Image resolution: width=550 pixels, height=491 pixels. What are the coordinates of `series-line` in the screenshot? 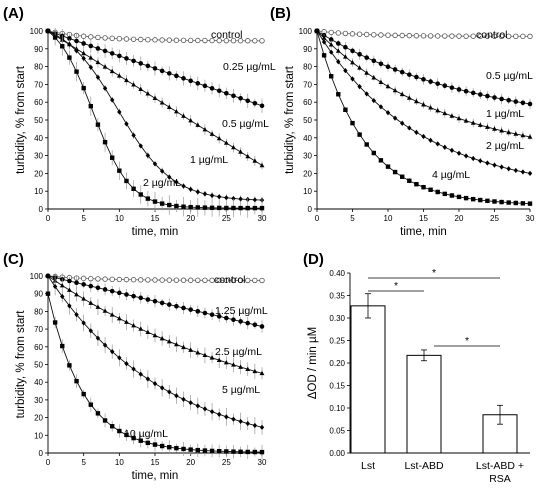 It's located at (155, 324).